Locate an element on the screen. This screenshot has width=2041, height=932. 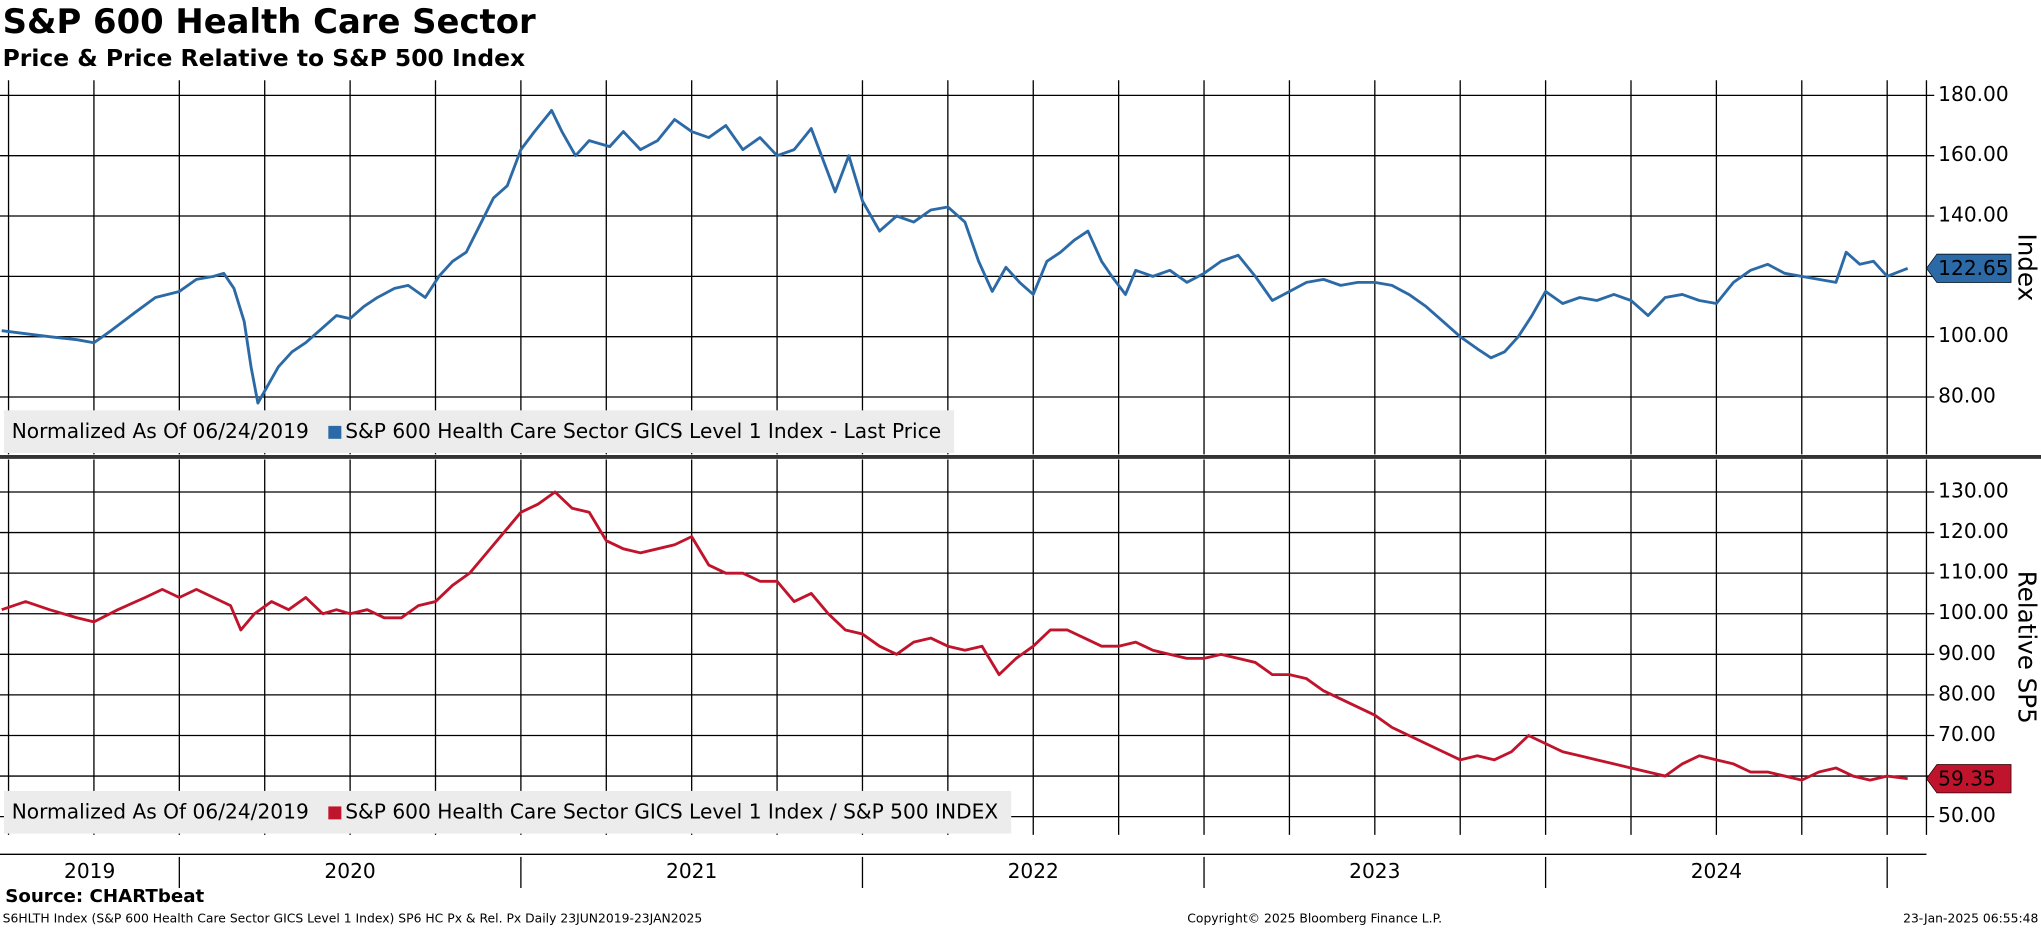
last-value-label: 122.65 is located at coordinates (1973, 268).